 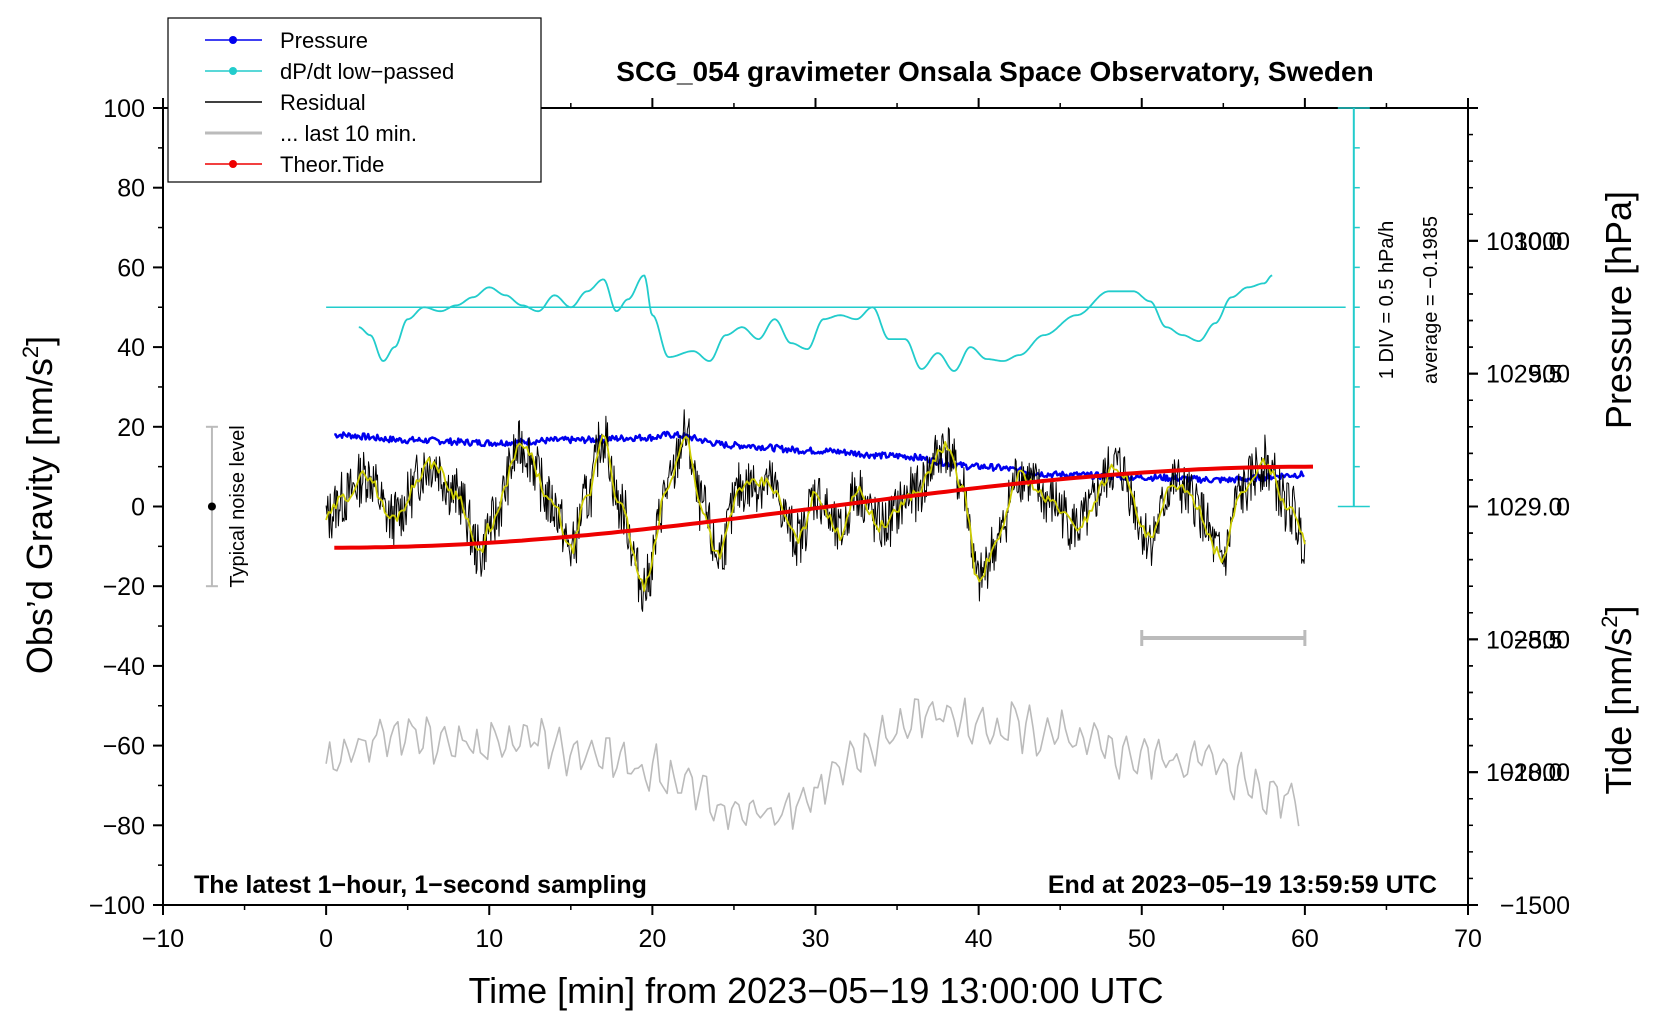 What do you see at coordinates (1542, 242) in the screenshot?
I see `tide-tick-label: 1000` at bounding box center [1542, 242].